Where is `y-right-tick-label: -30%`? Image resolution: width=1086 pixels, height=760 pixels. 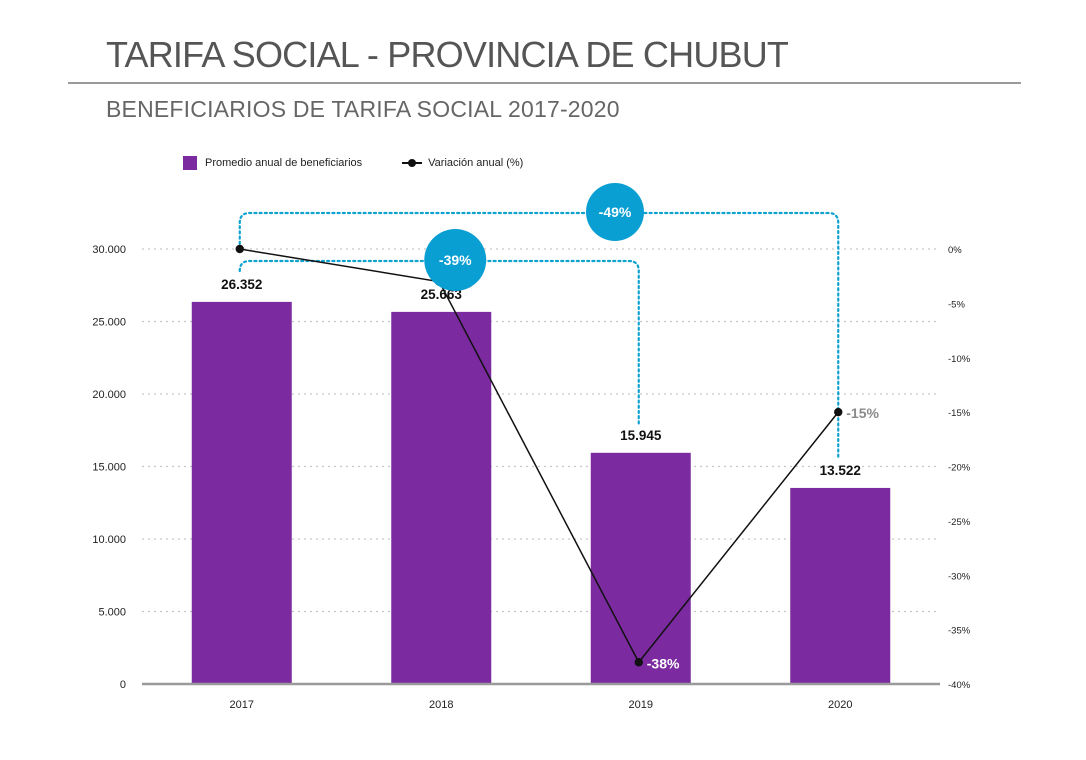 y-right-tick-label: -30% is located at coordinates (959, 576).